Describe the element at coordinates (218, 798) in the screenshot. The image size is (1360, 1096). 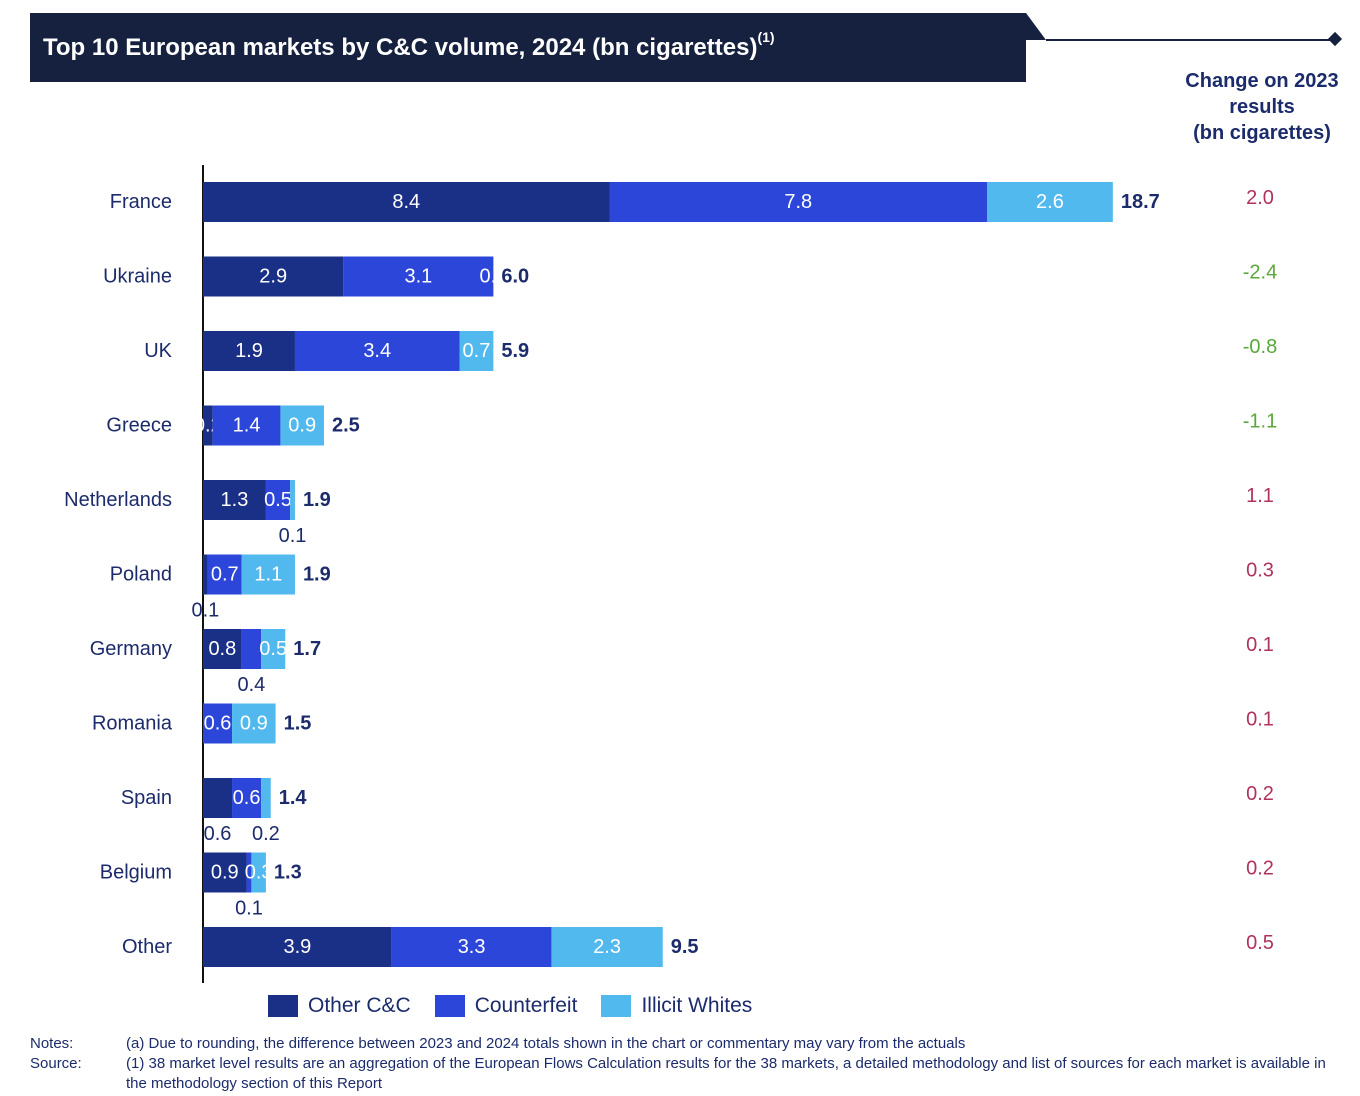
I see `bar-spain-other-c-c` at that location.